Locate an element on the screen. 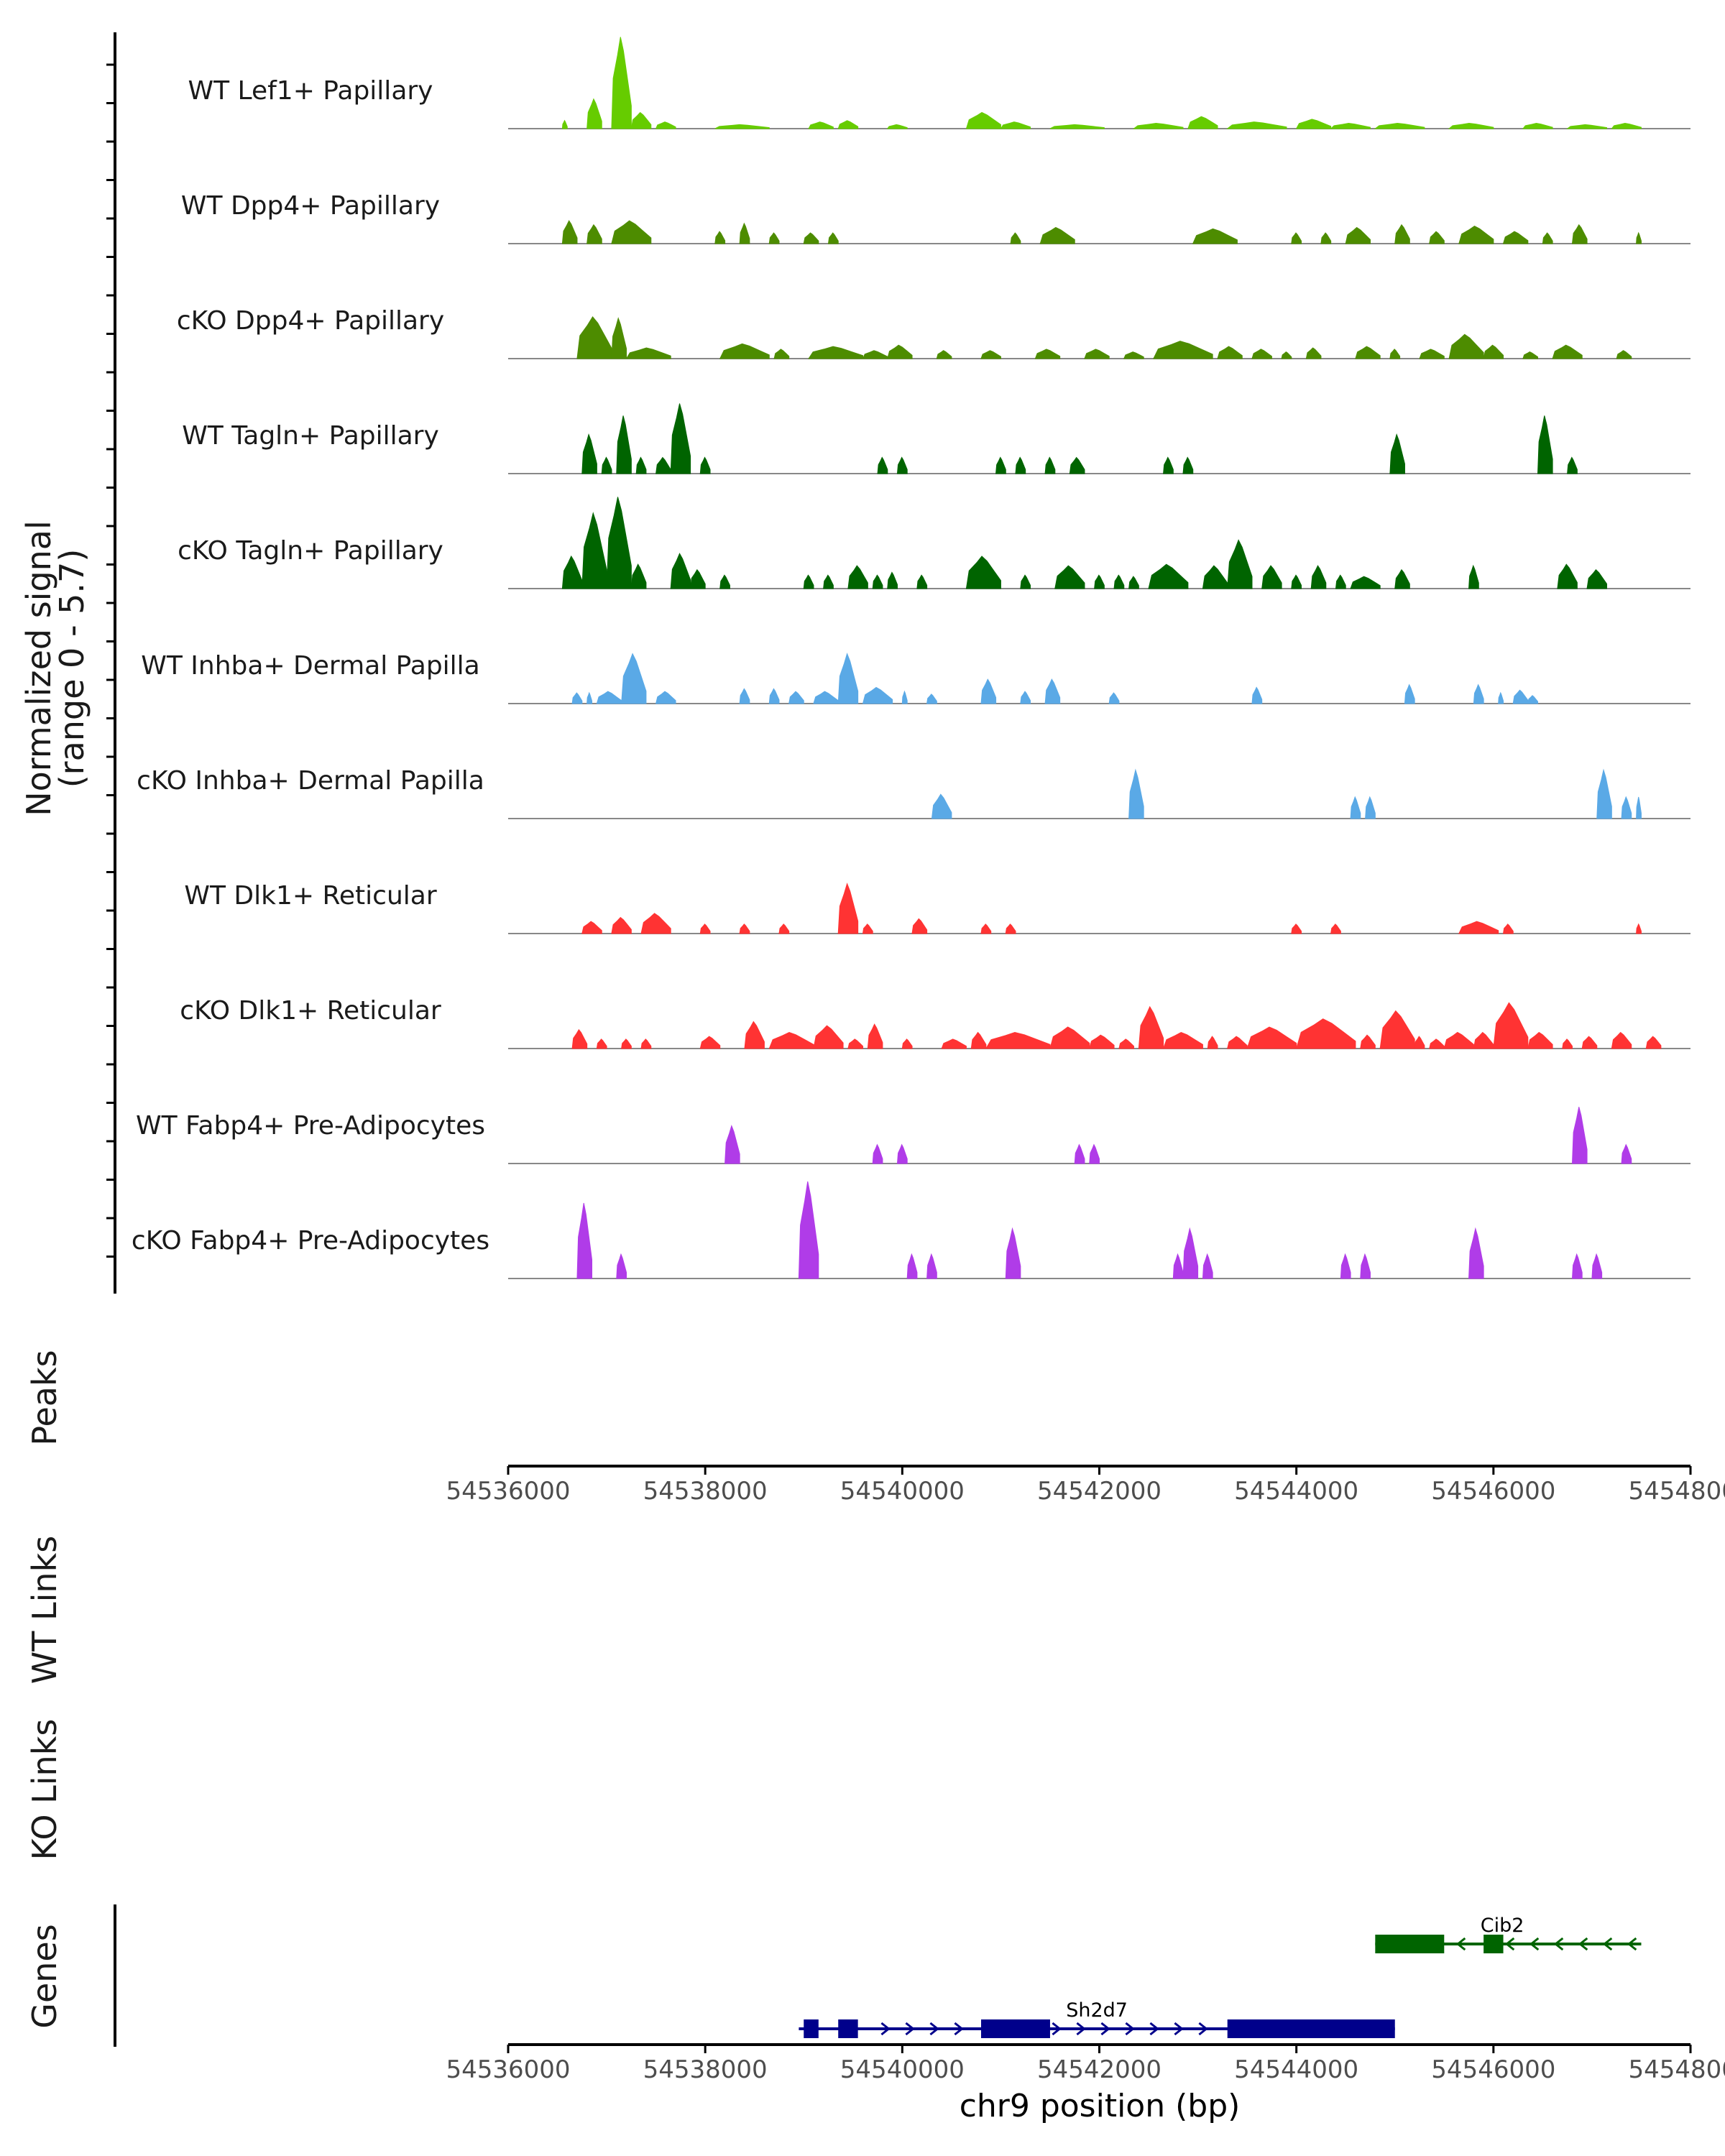 The width and height of the screenshot is (1725, 2156). panel-label-wt-links: WT Links is located at coordinates (44, 1610).